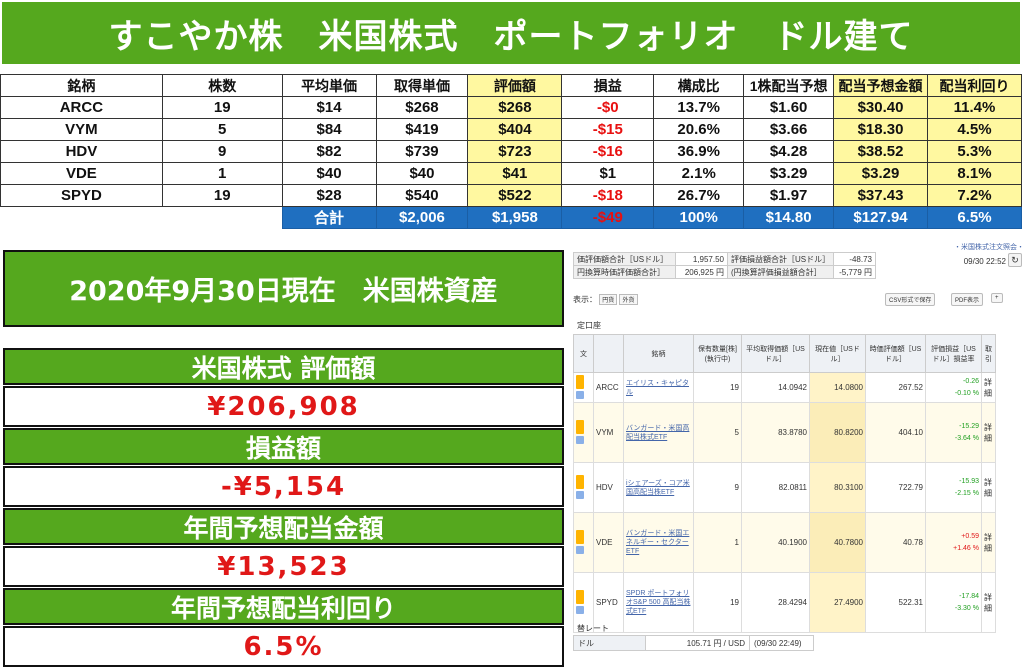 The height and width of the screenshot is (669, 1024). Describe the element at coordinates (895, 387) in the screenshot. I see `cell-value: 267.52` at that location.